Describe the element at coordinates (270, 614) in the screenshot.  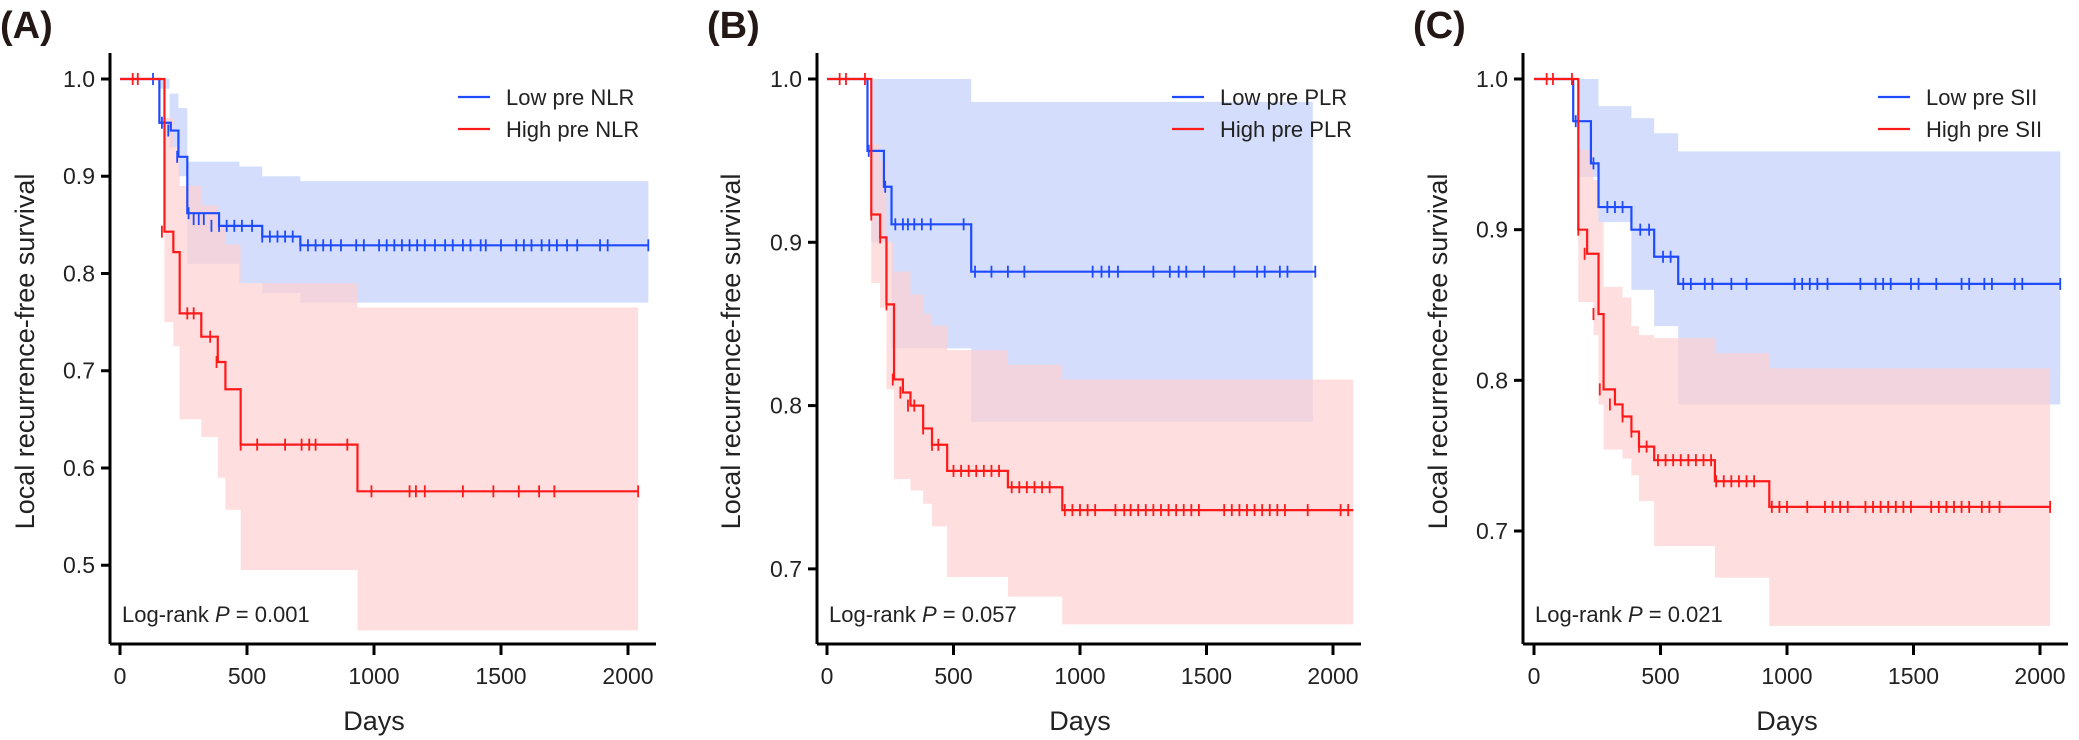
I see `p-value: = 0.001` at that location.